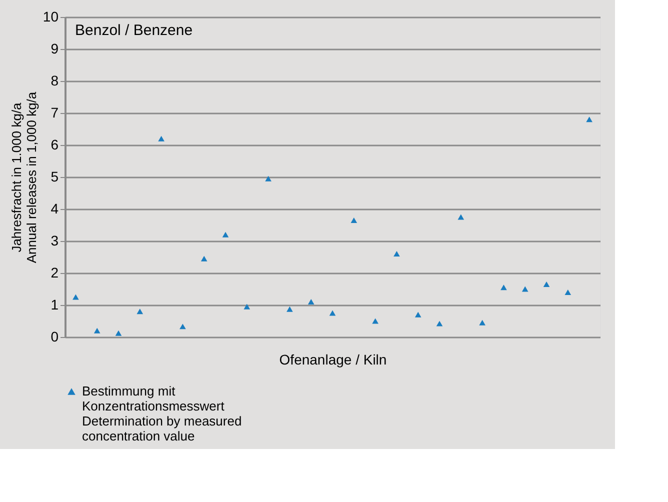 The height and width of the screenshot is (502, 668). What do you see at coordinates (50, 16) in the screenshot?
I see `y-tick-label: 10` at bounding box center [50, 16].